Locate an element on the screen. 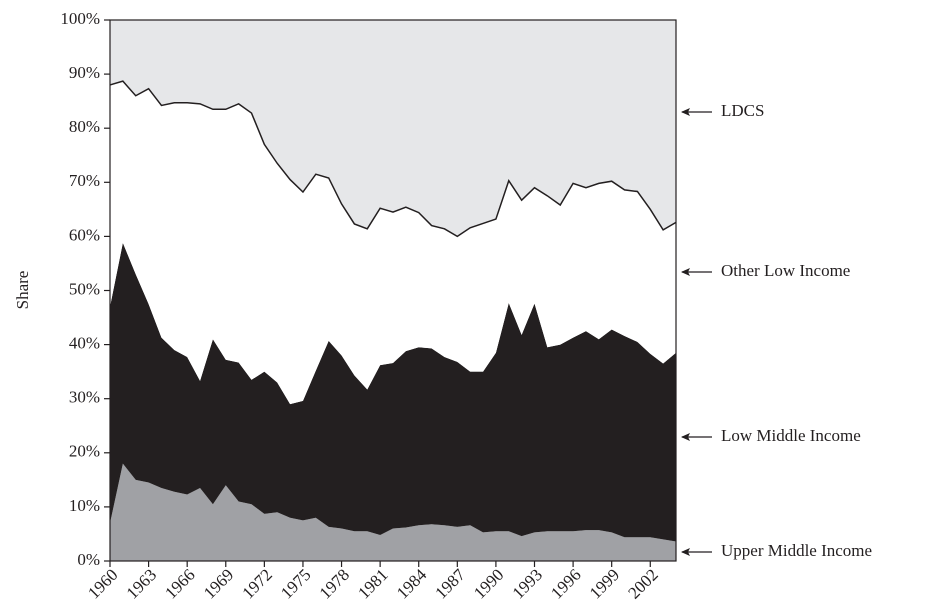  x-tick-label: 1969 is located at coordinates (218, 583).